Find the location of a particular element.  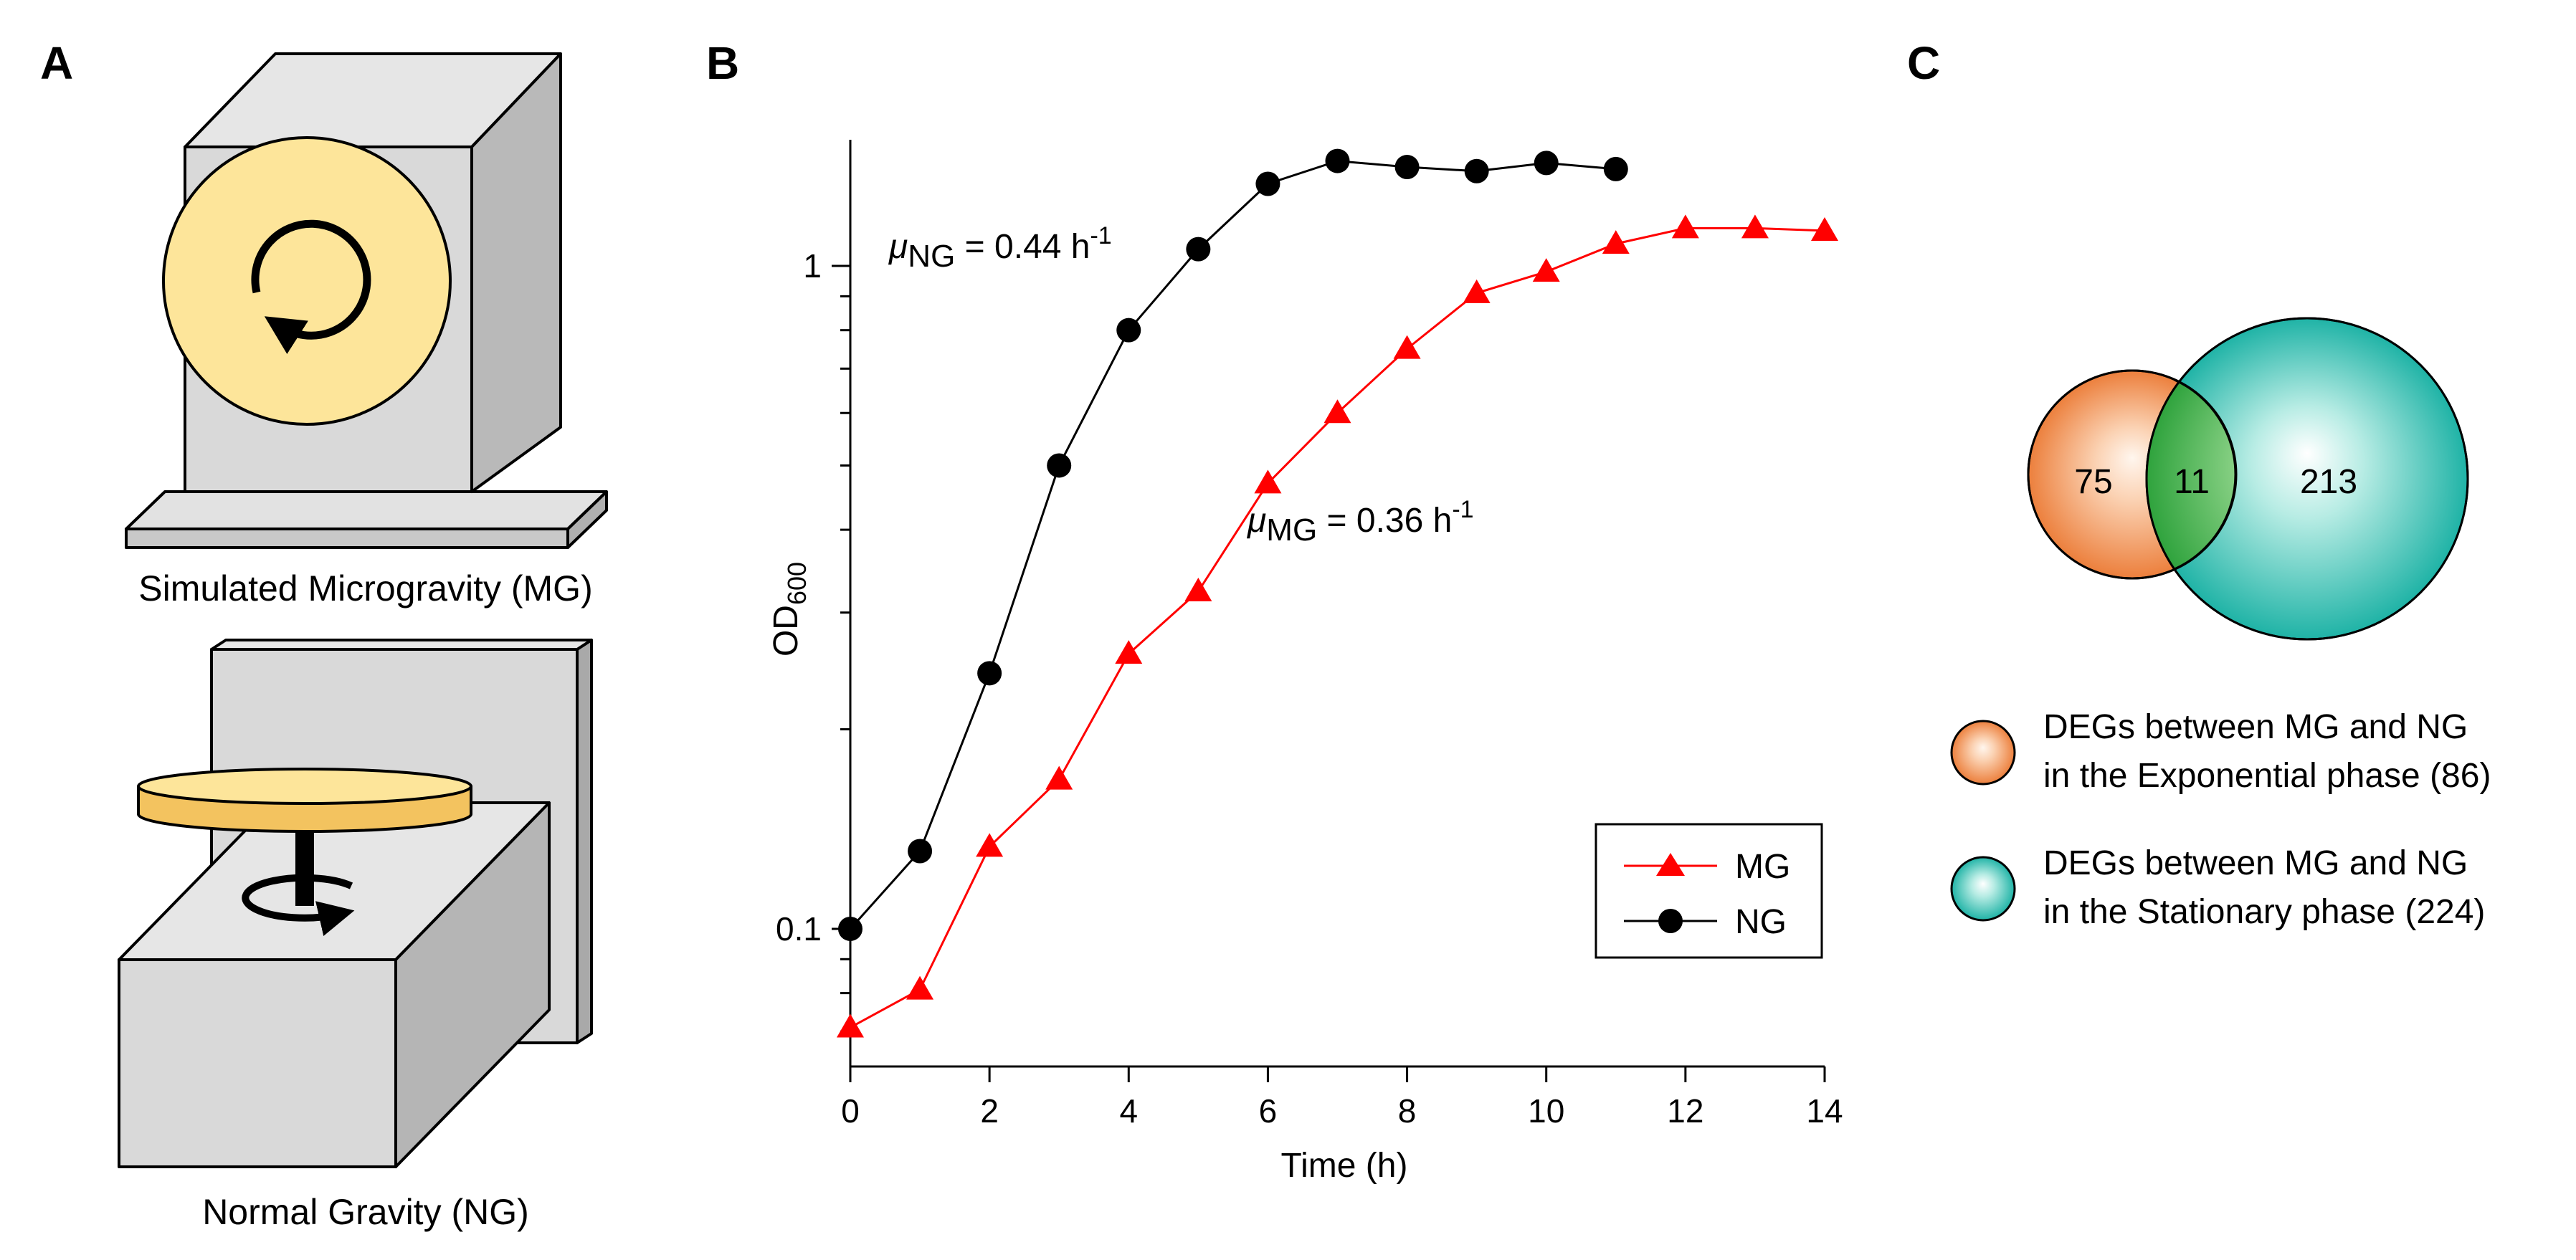

ng-rate-sup: -1 is located at coordinates (1100, 235).